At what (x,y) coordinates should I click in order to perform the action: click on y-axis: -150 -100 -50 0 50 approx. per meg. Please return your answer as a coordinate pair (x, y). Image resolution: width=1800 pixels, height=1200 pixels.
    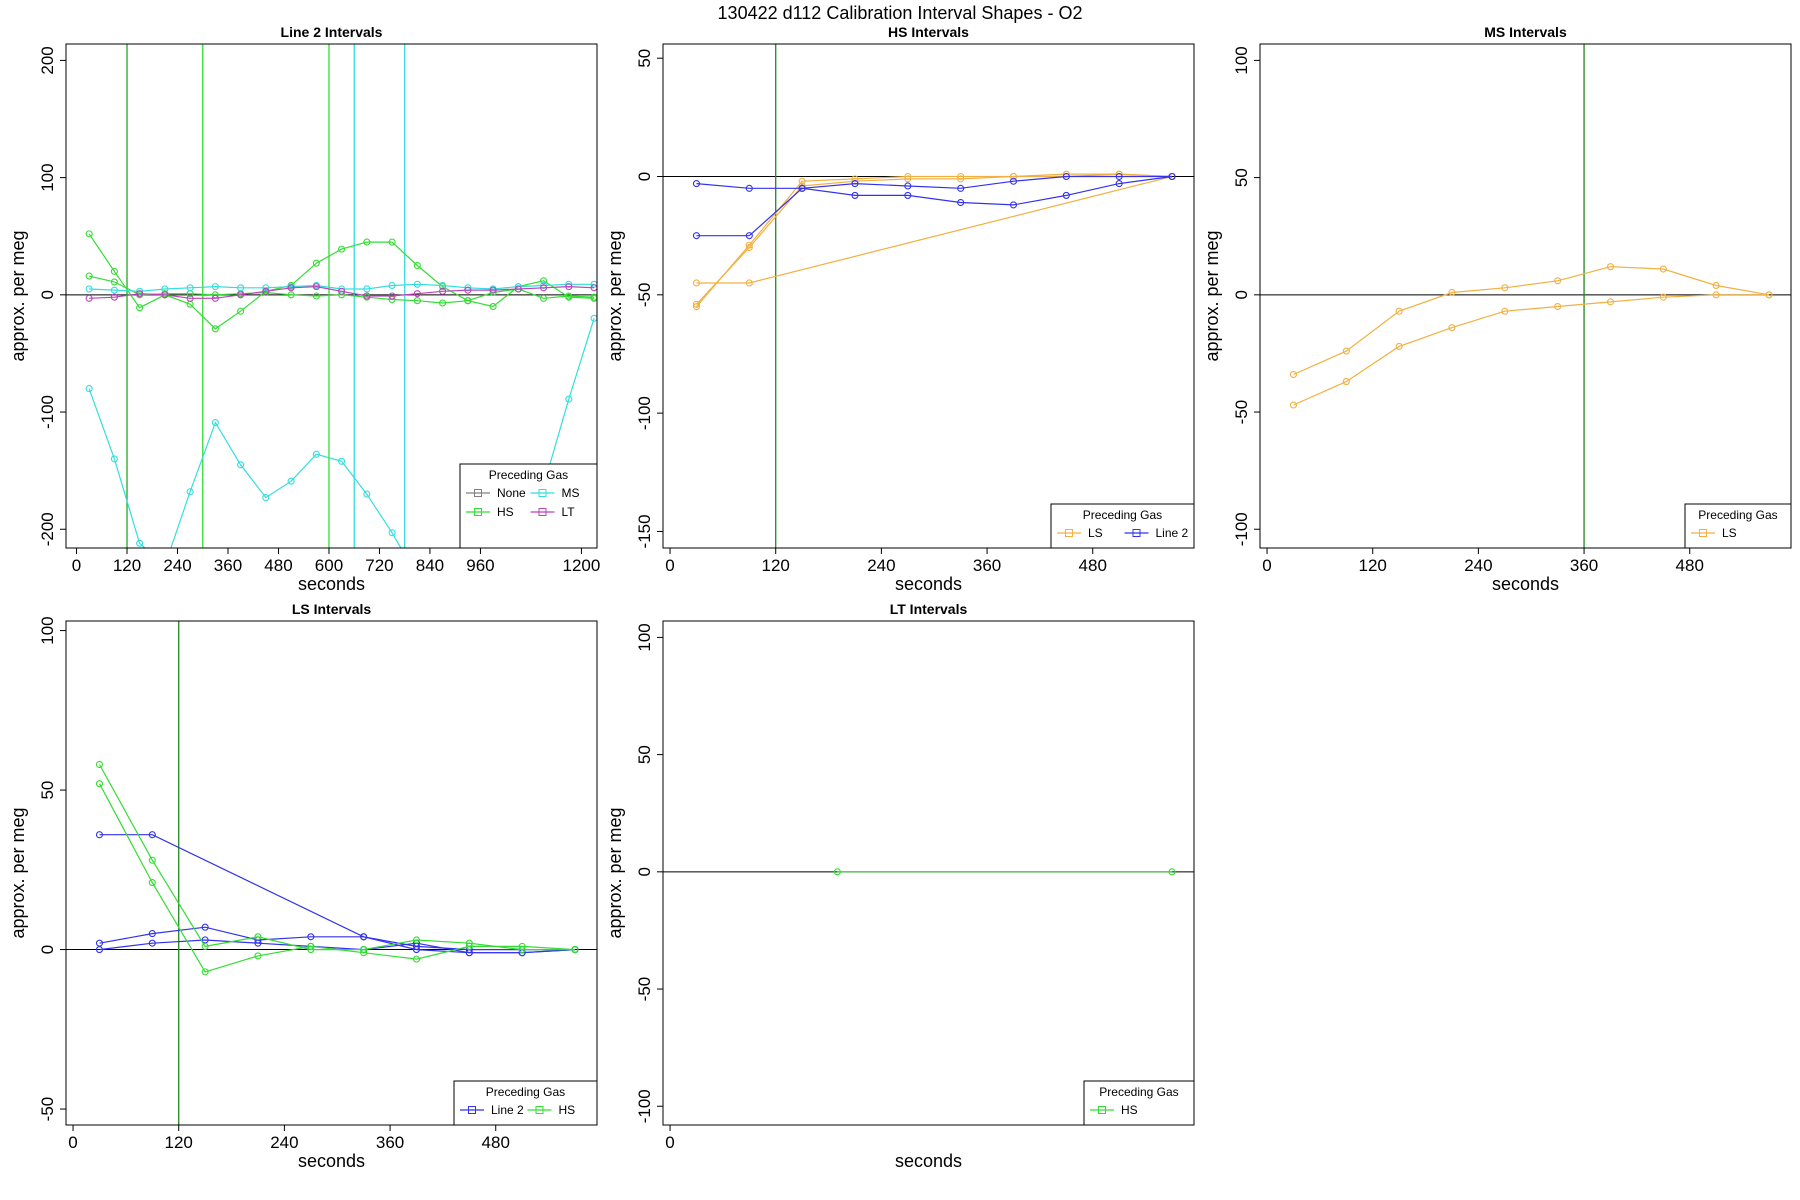
    Looking at the image, I should click on (634, 298).